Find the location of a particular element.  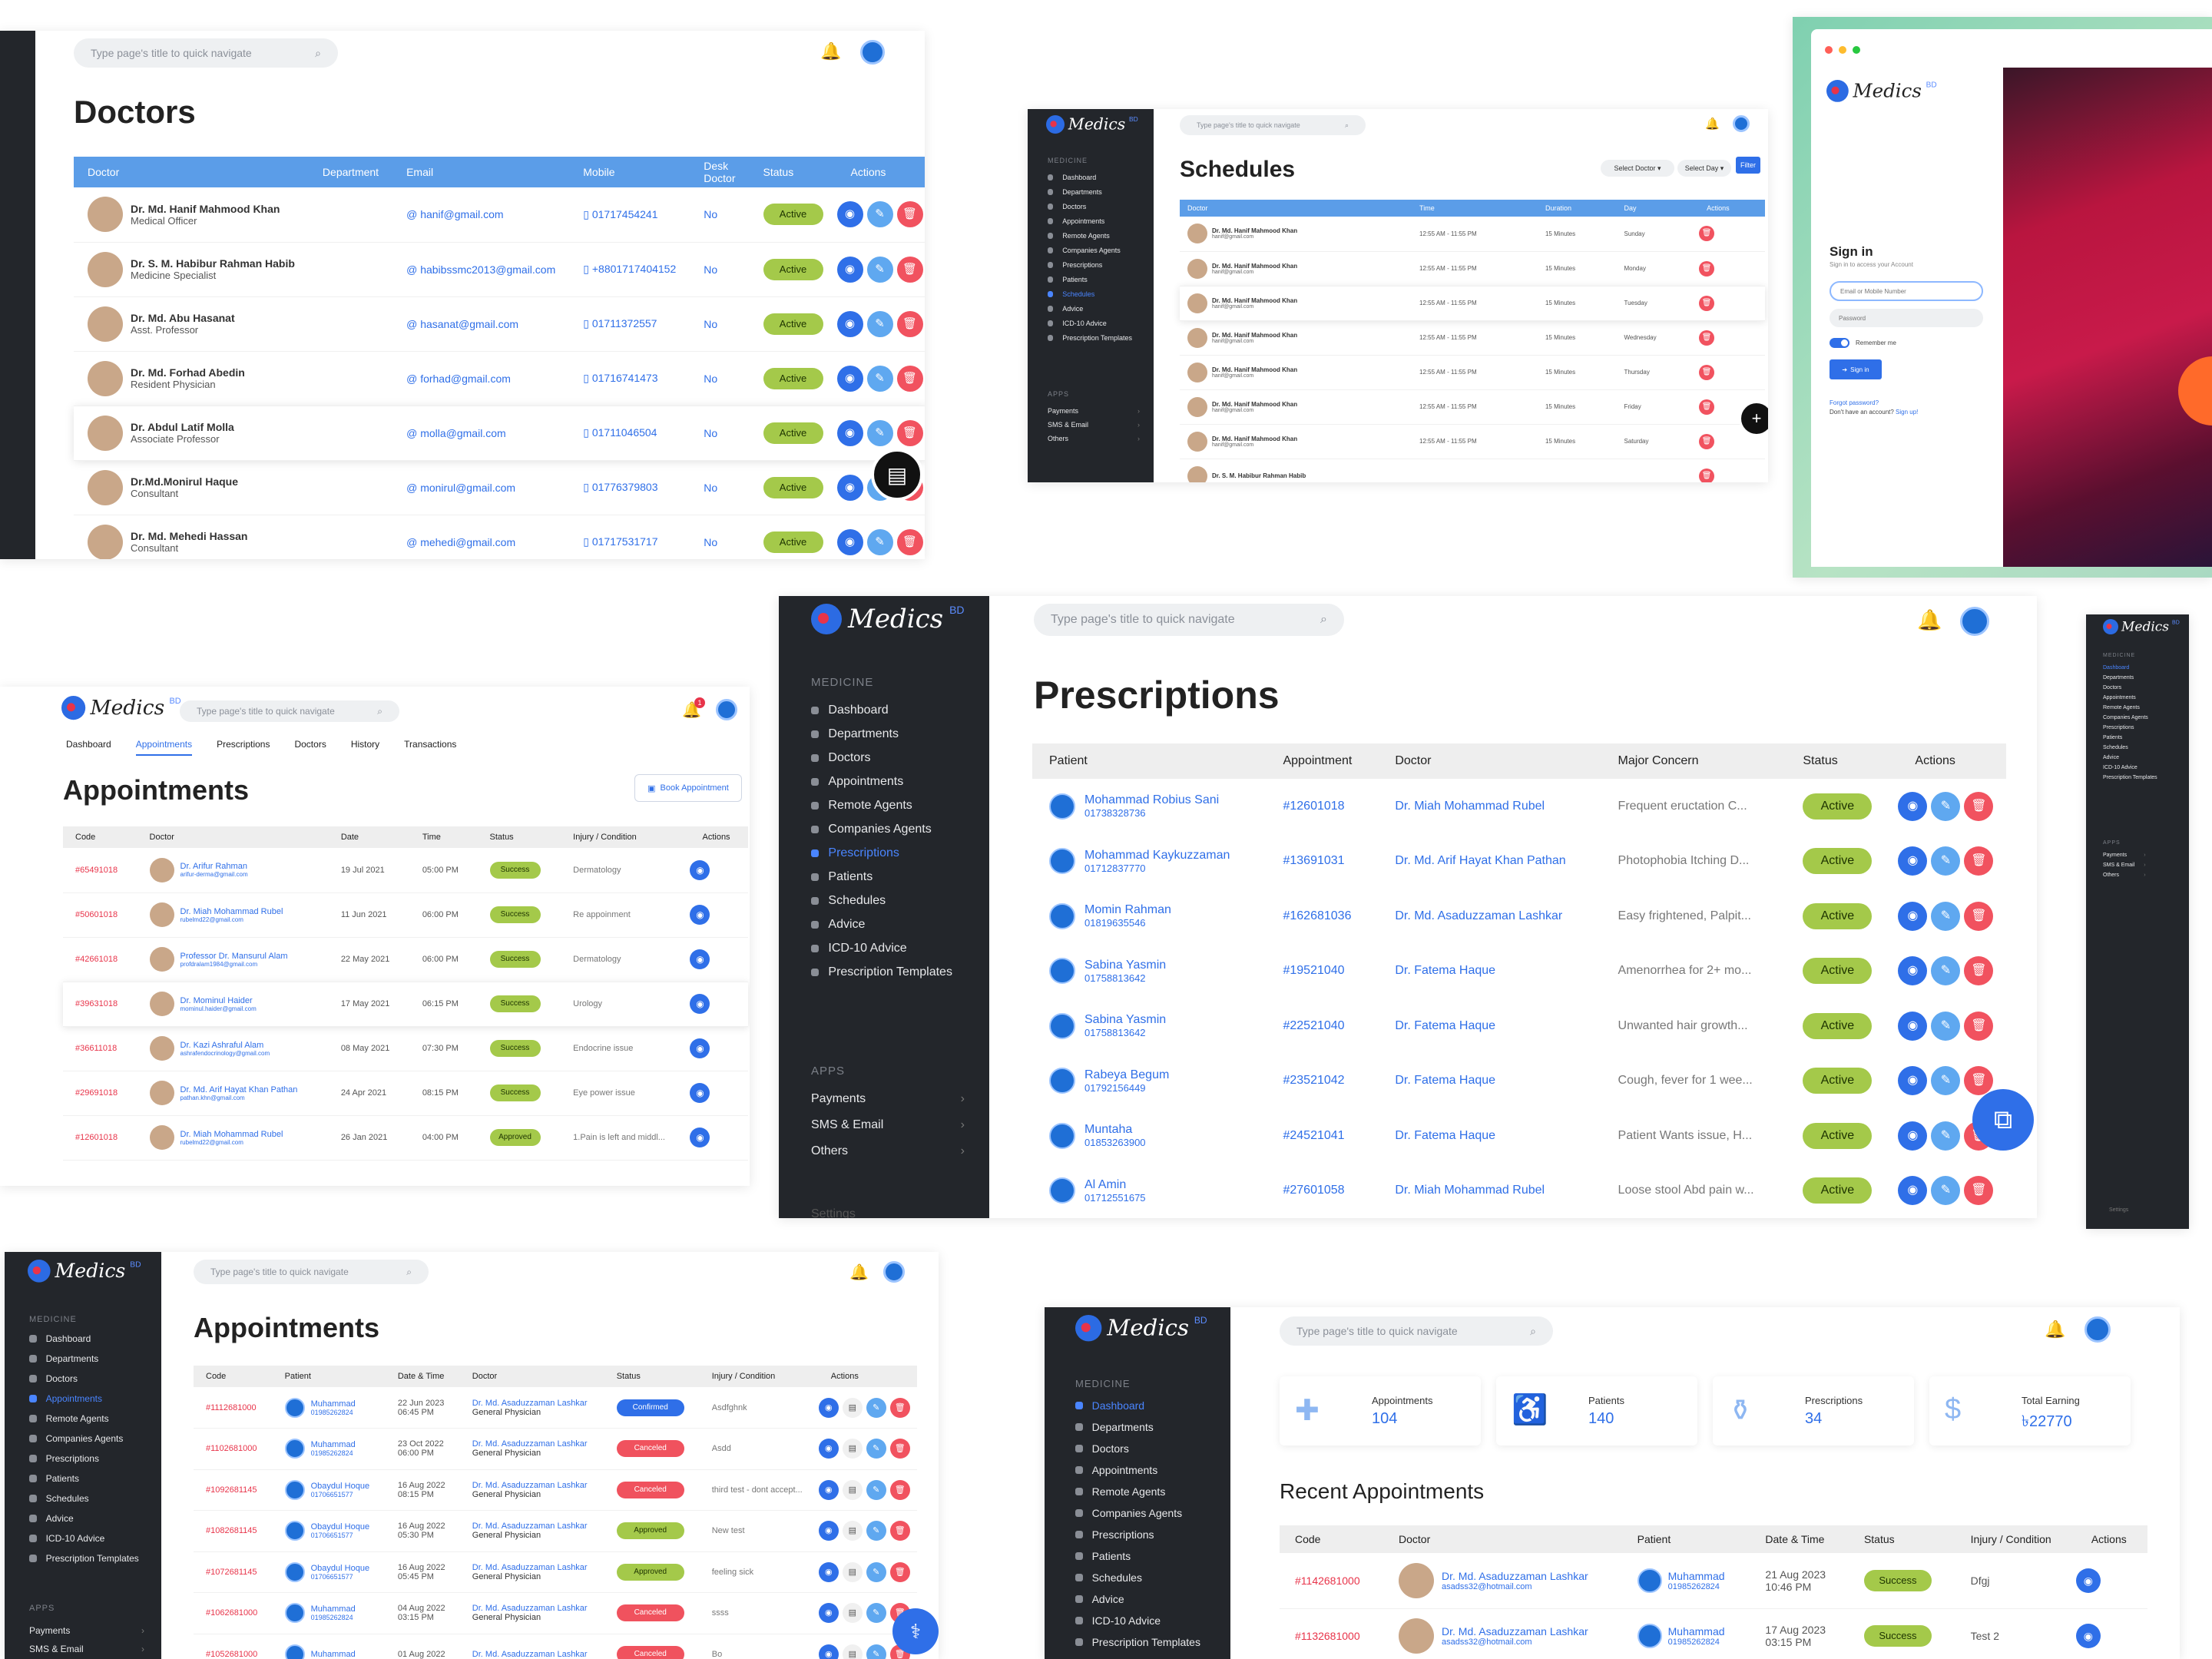

signin-button: ➔ Sign in is located at coordinates (1856, 369).